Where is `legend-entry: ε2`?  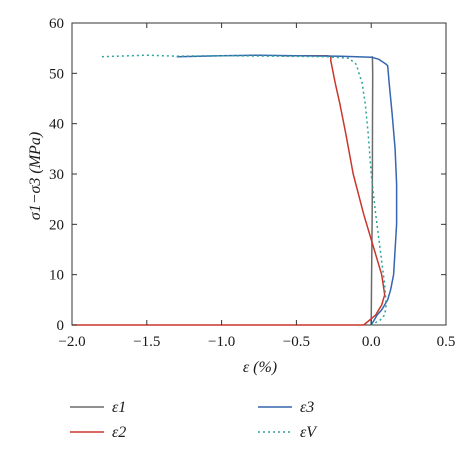 legend-entry: ε2 is located at coordinates (98, 432).